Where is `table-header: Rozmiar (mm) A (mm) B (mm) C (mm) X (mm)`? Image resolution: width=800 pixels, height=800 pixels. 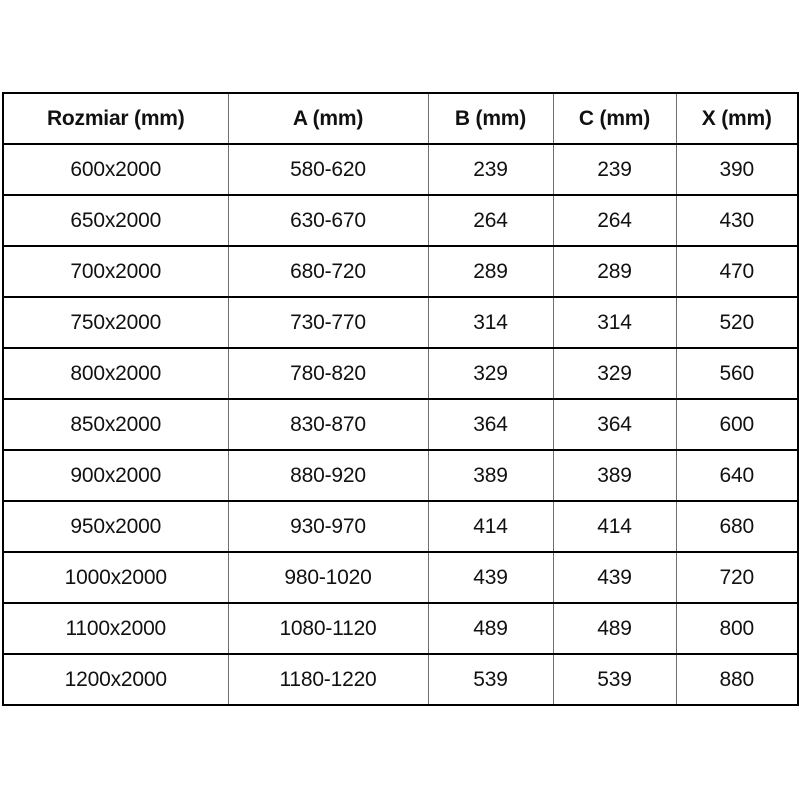
table-header: Rozmiar (mm) A (mm) B (mm) C (mm) X (mm) is located at coordinates (400, 119).